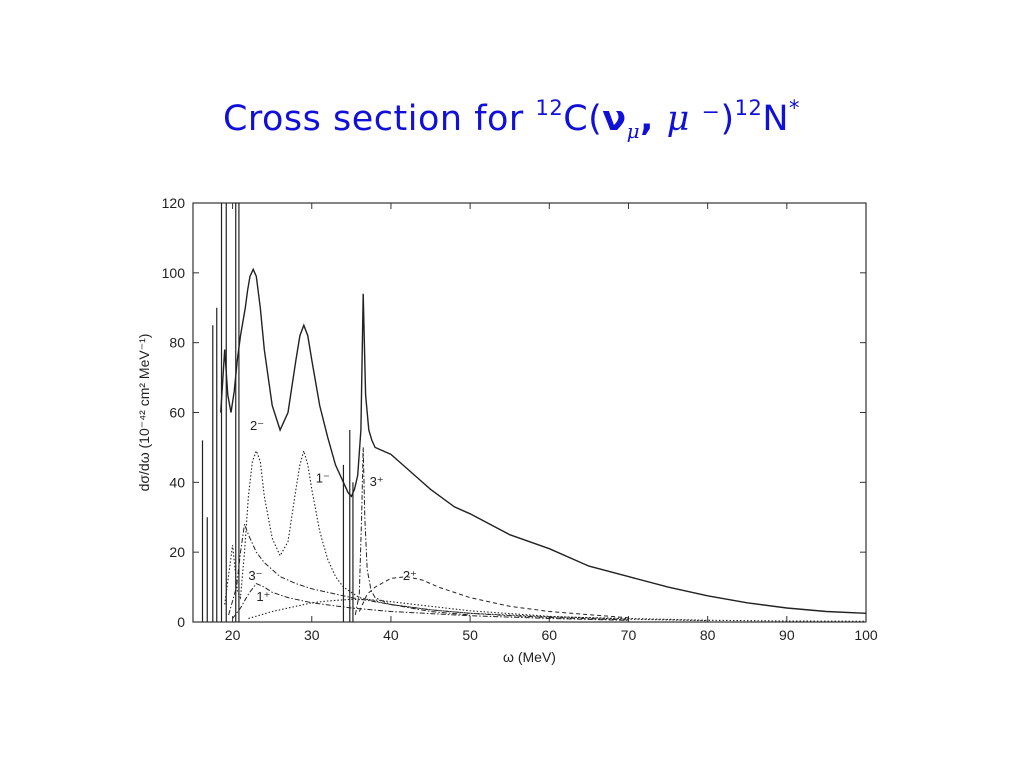  What do you see at coordinates (174, 273) in the screenshot?
I see `y-tick-label: 100` at bounding box center [174, 273].